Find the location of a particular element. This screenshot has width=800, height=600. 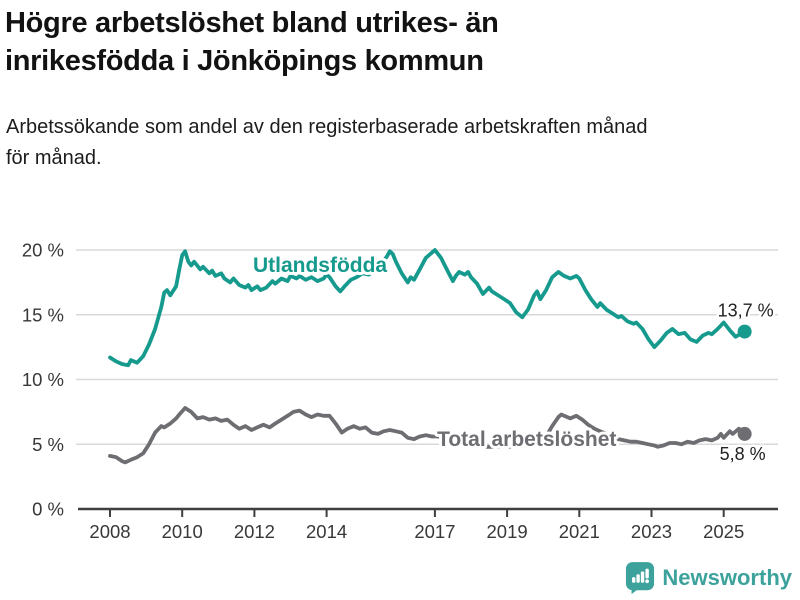

brand-footer: Newsworthy is located at coordinates (708, 578).